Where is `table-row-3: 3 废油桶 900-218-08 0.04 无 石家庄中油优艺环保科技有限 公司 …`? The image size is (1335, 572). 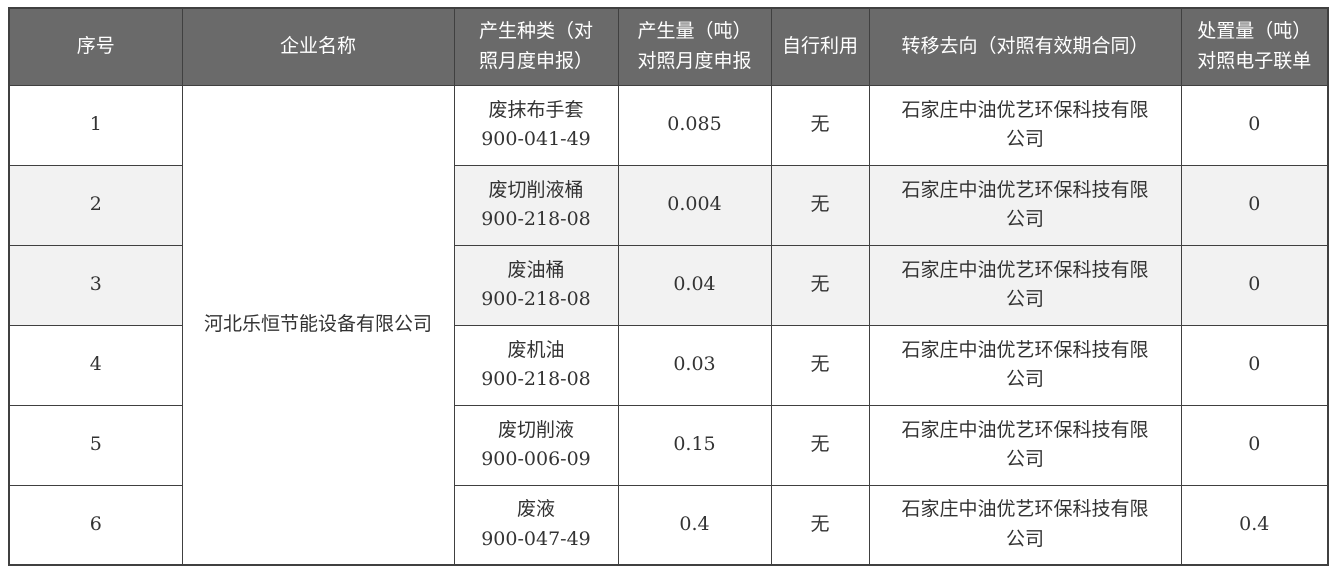 table-row-3: 3 废油桶 900-218-08 0.04 无 石家庄中油优艺环保科技有限 公司 … is located at coordinates (668, 285).